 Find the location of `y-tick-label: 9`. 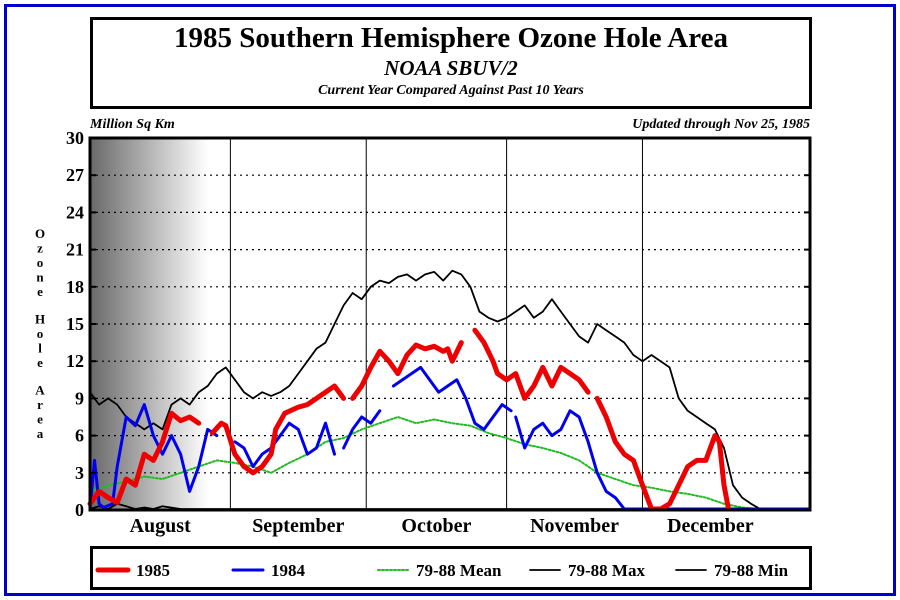

y-tick-label: 9 is located at coordinates (79, 398).